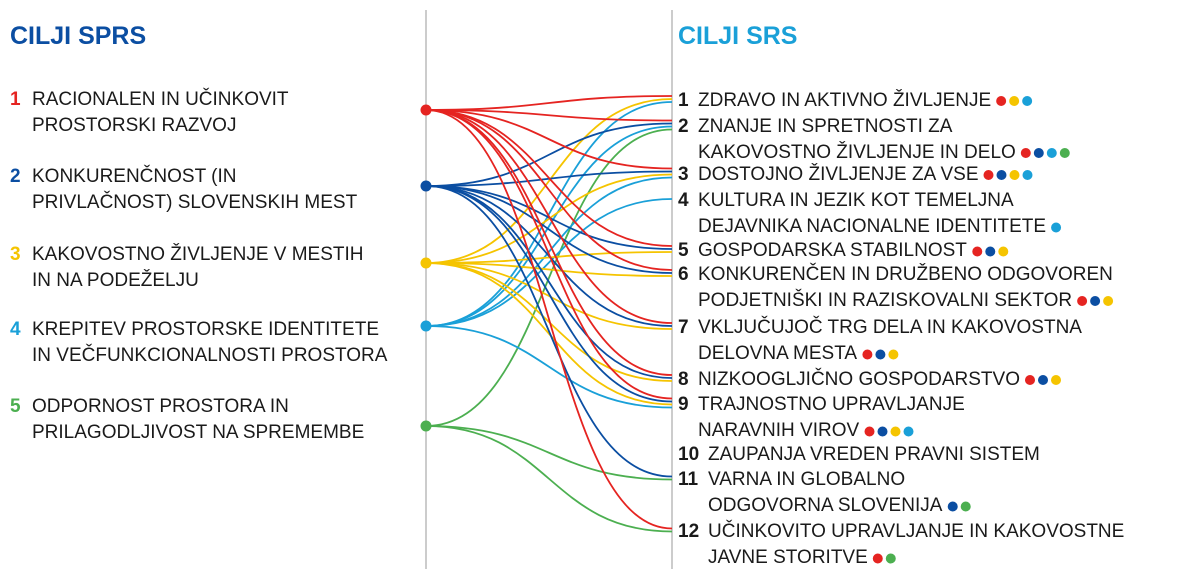  I want to click on right-goal-line: 5 GOSPODARSKA STABILNOST, so click(822, 250).